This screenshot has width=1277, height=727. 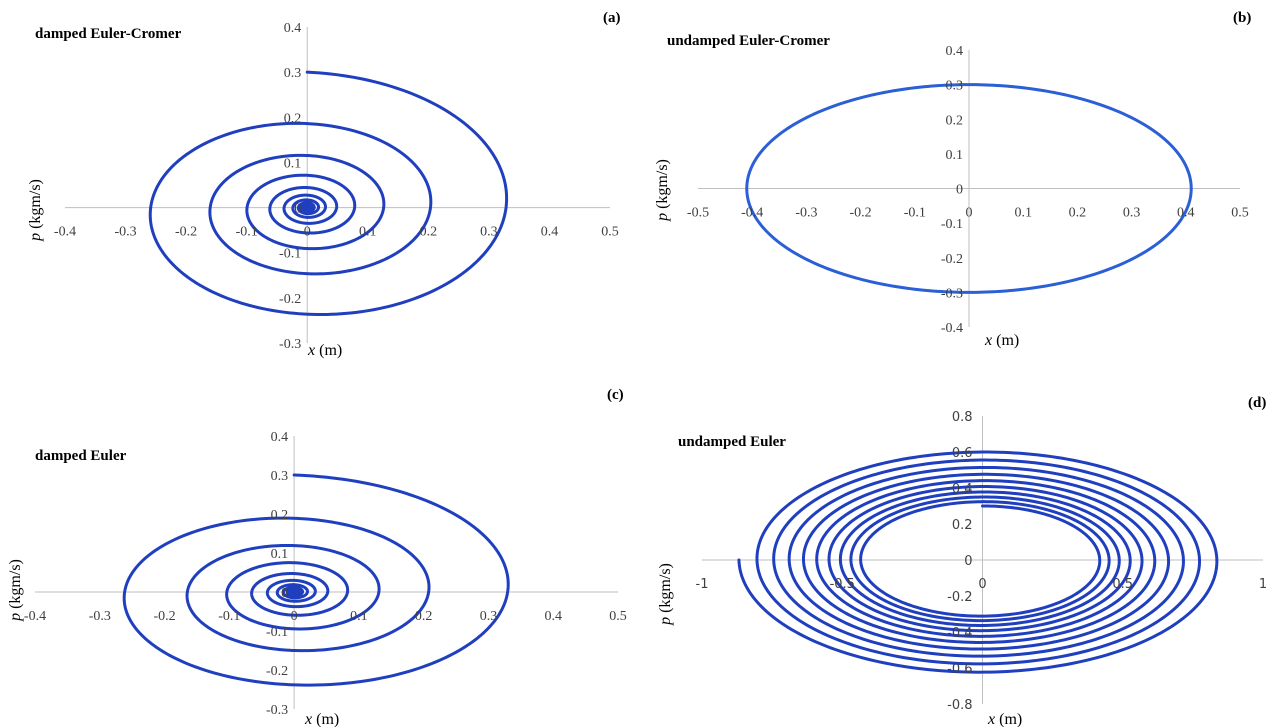 What do you see at coordinates (1242, 18) in the screenshot?
I see `panel-label: (b)` at bounding box center [1242, 18].